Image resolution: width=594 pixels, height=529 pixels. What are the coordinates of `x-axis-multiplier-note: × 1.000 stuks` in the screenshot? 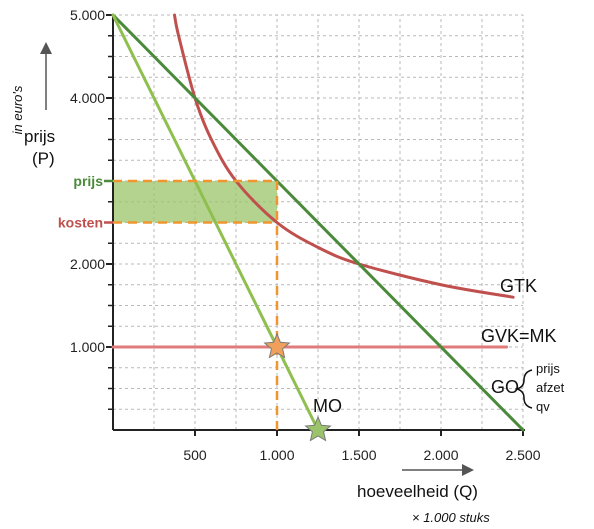 It's located at (451, 517).